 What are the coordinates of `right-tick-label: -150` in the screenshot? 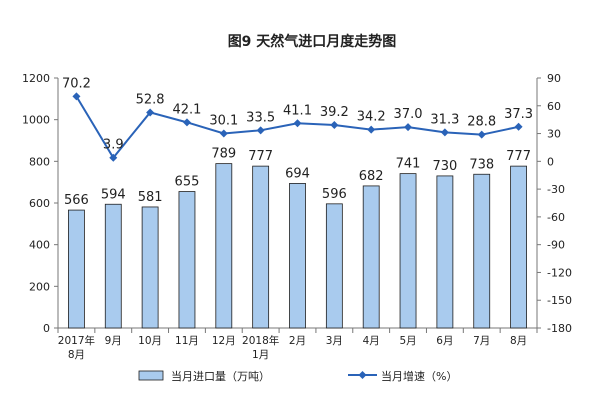 It's located at (559, 300).